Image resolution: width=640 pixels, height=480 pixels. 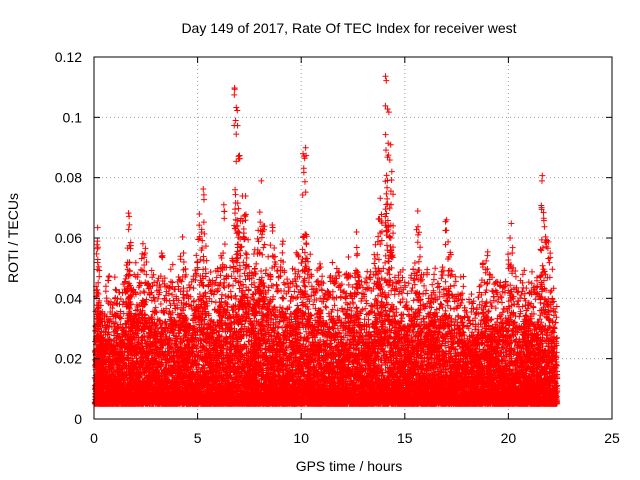 I want to click on x-axis-label: GPS time / hours, so click(x=349, y=466).